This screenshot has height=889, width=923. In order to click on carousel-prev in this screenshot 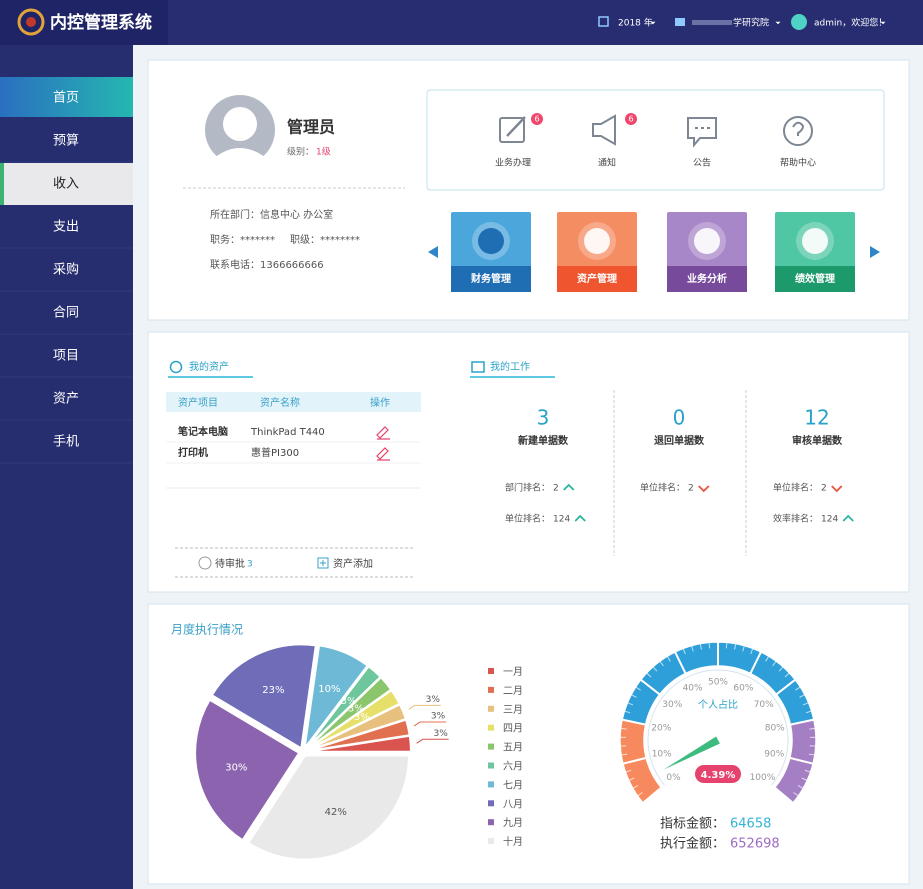, I will do `click(433, 252)`.